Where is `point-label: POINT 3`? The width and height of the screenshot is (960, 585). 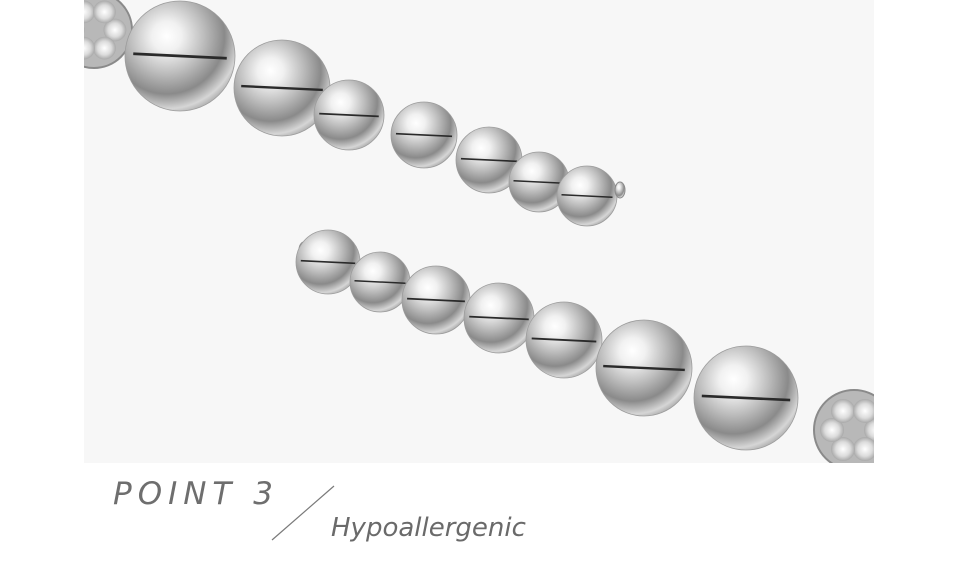 point-label: POINT 3 is located at coordinates (196, 494).